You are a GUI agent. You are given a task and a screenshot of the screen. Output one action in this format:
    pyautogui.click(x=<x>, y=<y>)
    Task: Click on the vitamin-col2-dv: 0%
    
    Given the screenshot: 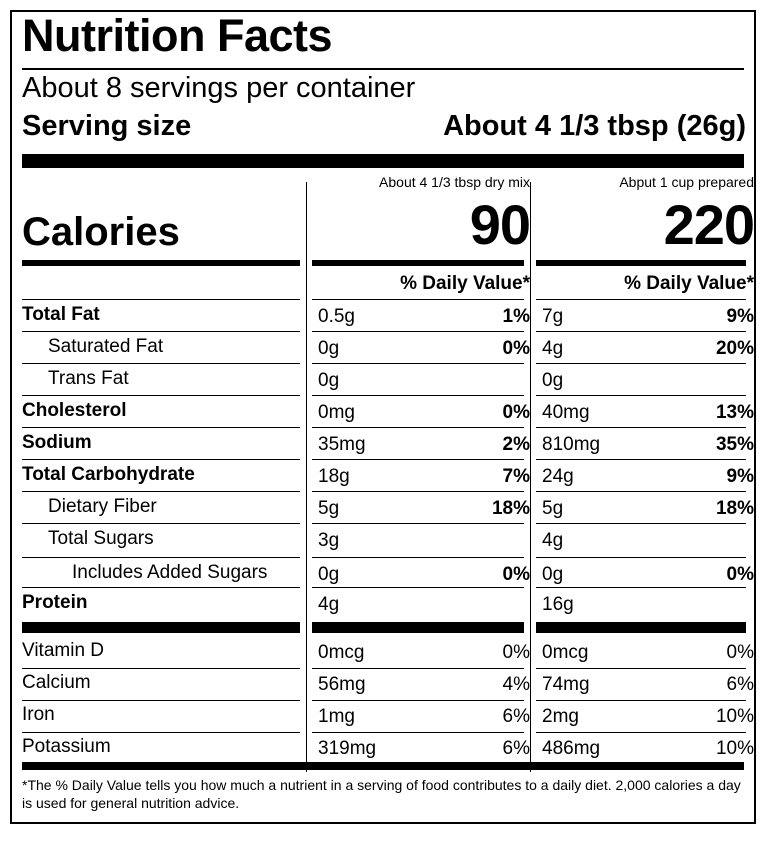 What is the action you would take?
    pyautogui.click(x=740, y=652)
    